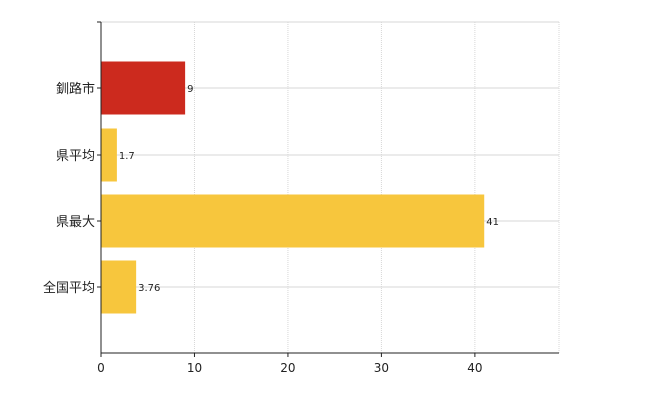  What do you see at coordinates (127, 156) in the screenshot?
I see `data-label-2: 1.7` at bounding box center [127, 156].